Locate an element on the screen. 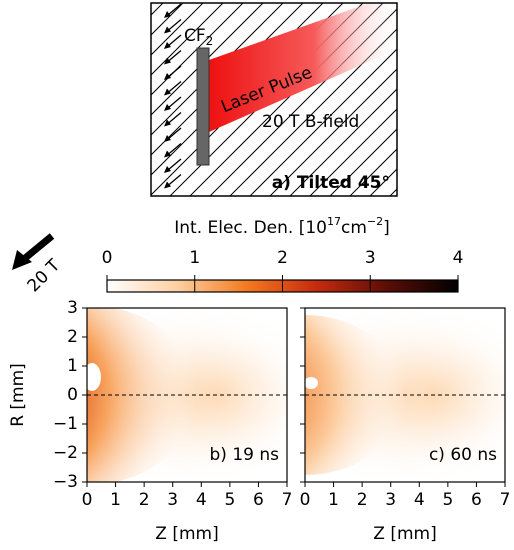 The width and height of the screenshot is (514, 550). y-tick-label: −3 is located at coordinates (65, 482).